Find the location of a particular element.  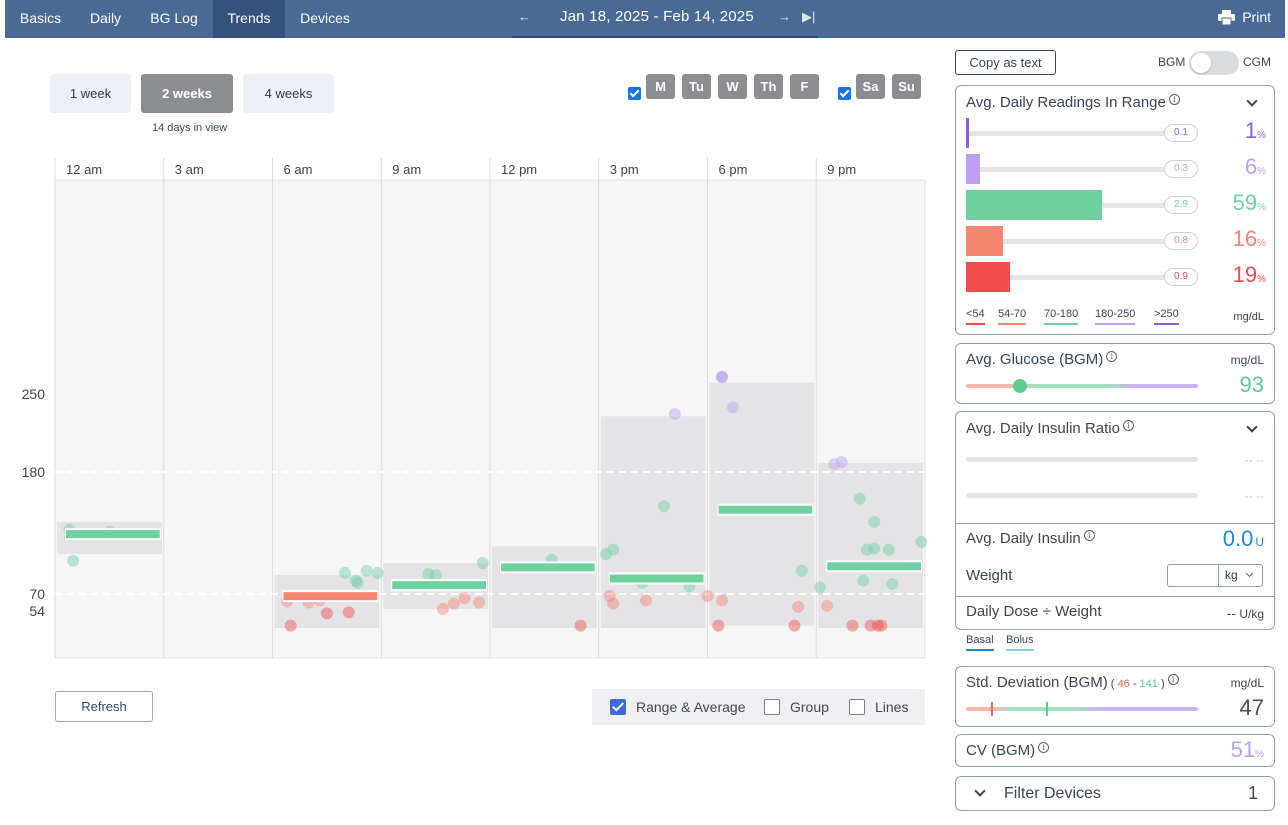

tab-bg-log: BG Log is located at coordinates (174, 18).